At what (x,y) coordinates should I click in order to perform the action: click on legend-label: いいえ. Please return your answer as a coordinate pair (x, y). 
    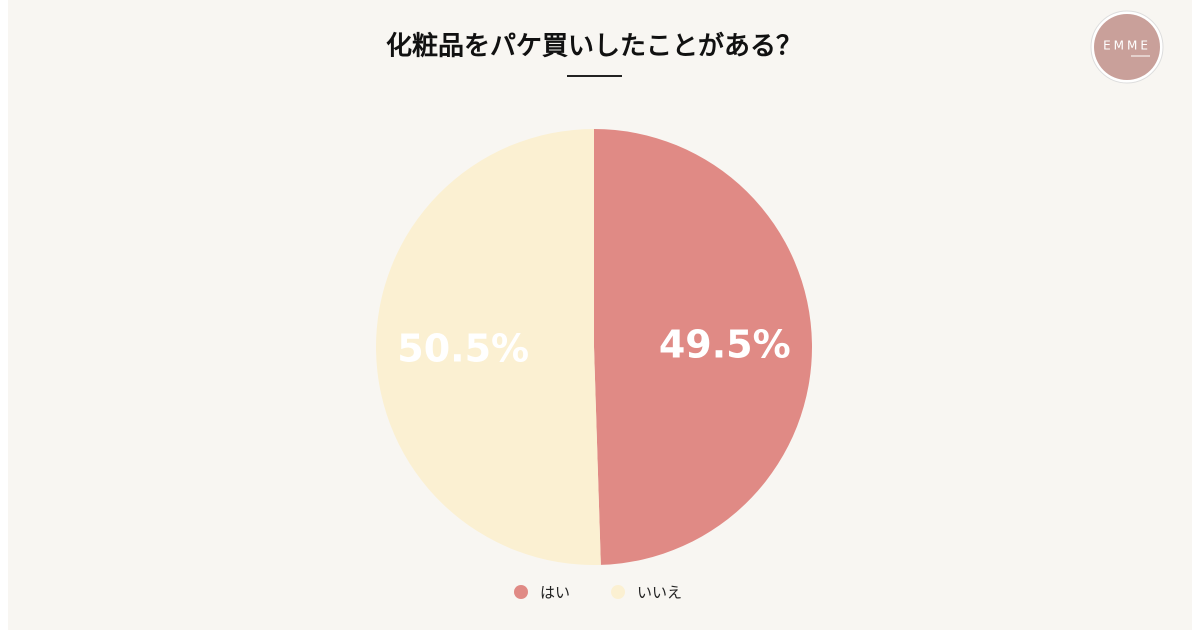
    Looking at the image, I should click on (659, 593).